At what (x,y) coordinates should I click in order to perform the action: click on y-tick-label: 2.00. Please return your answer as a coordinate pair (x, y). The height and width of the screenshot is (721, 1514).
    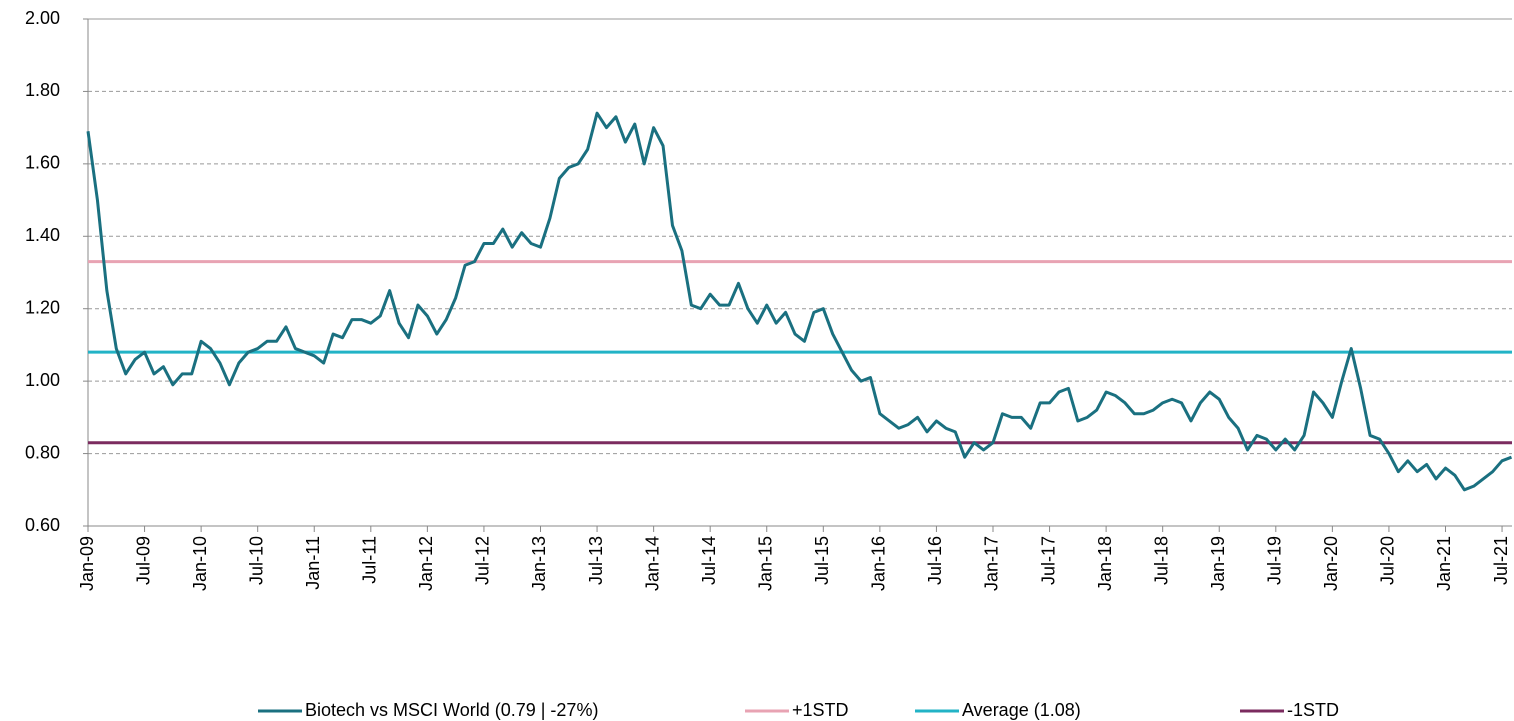
    Looking at the image, I should click on (42, 18).